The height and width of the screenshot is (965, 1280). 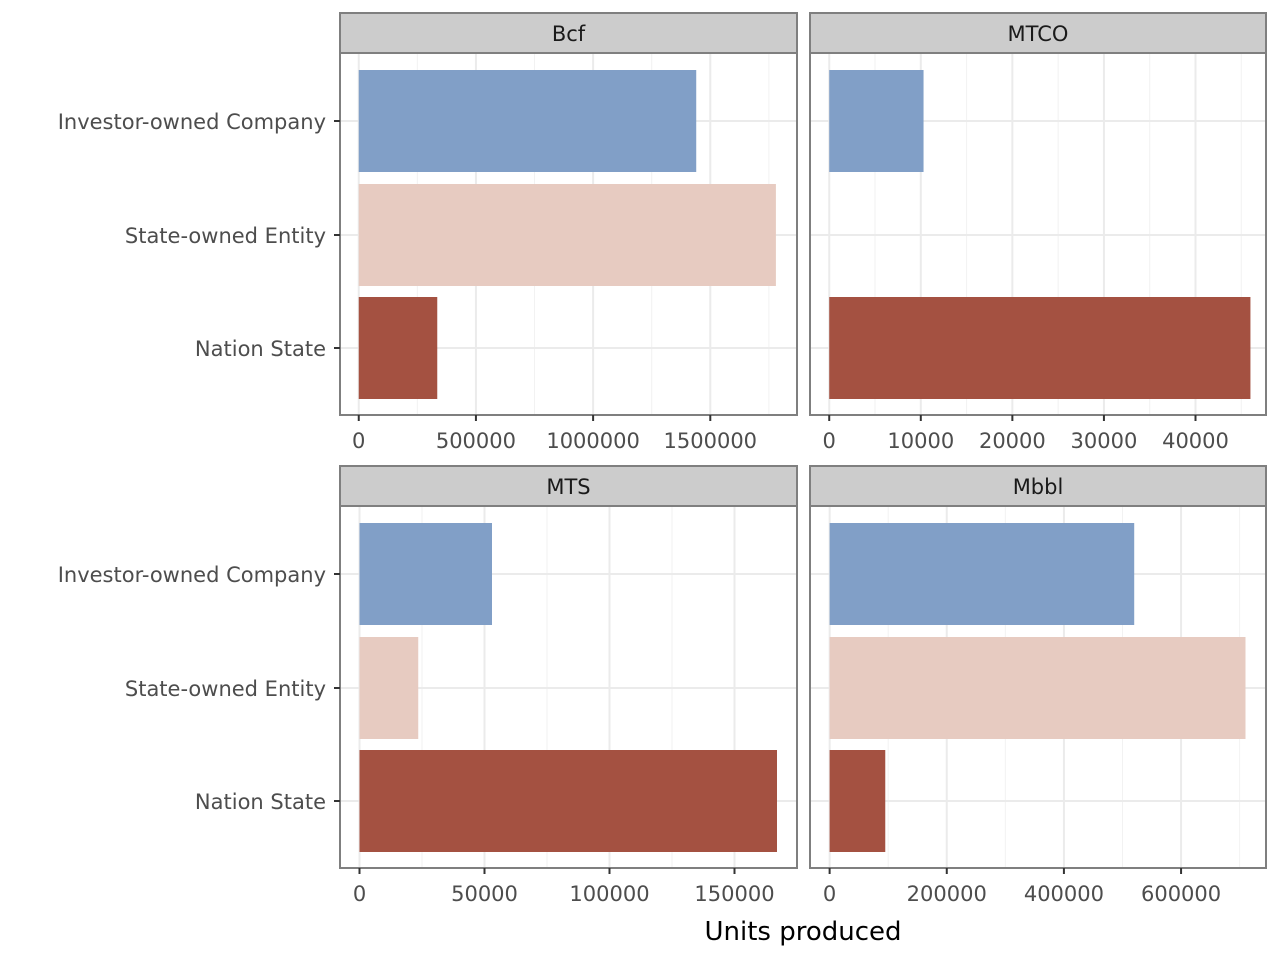 What do you see at coordinates (734, 894) in the screenshot?
I see `x-tick-label-mts: 150000` at bounding box center [734, 894].